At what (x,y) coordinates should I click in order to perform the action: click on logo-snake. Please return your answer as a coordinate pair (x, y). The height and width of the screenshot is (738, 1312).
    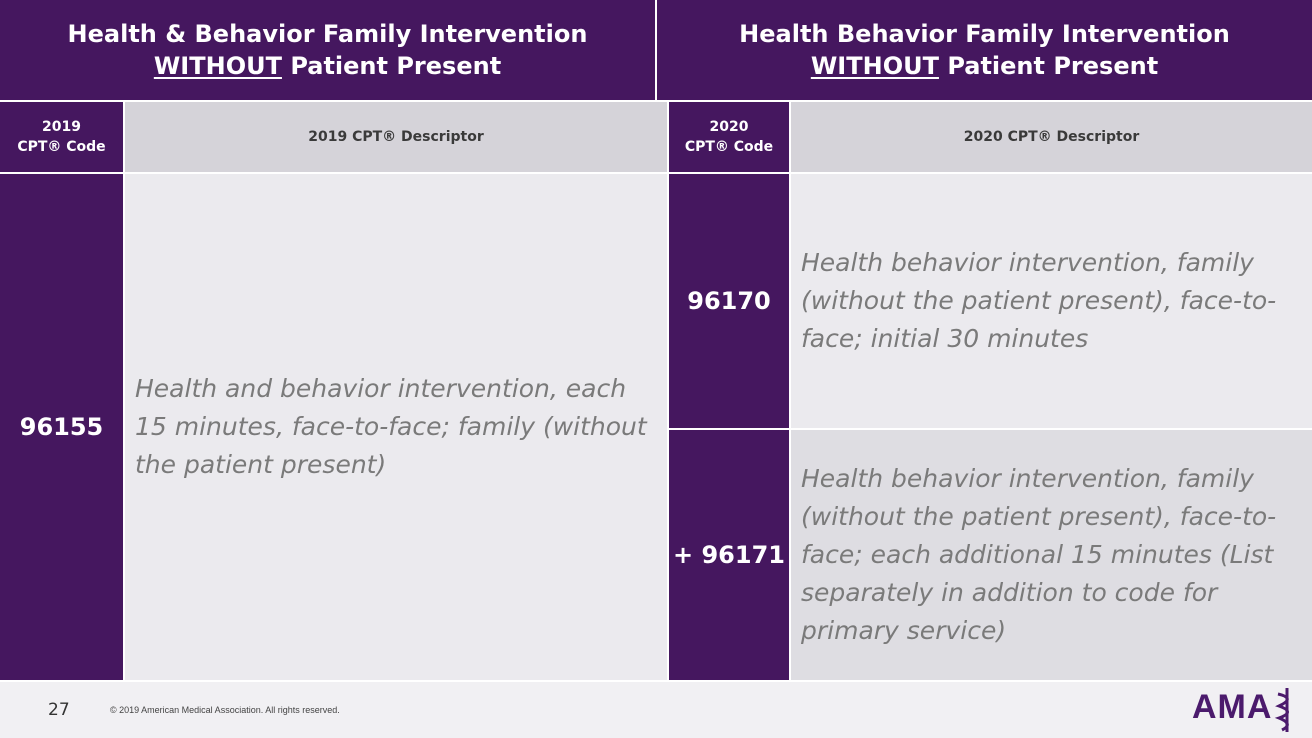
    Looking at the image, I should click on (1281, 712).